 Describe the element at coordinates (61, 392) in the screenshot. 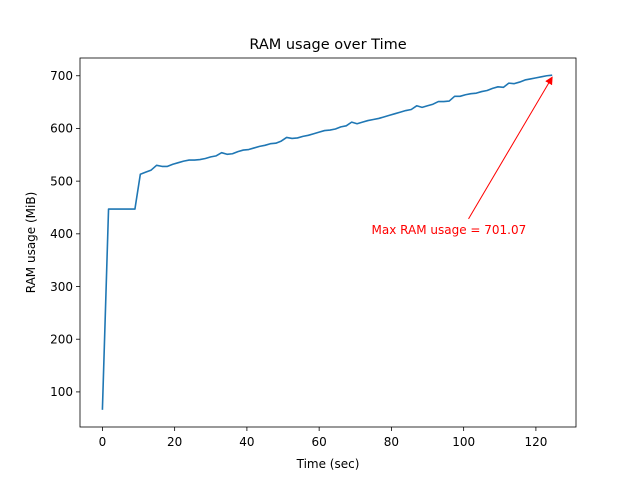

I see `y-tick-label: 100` at that location.